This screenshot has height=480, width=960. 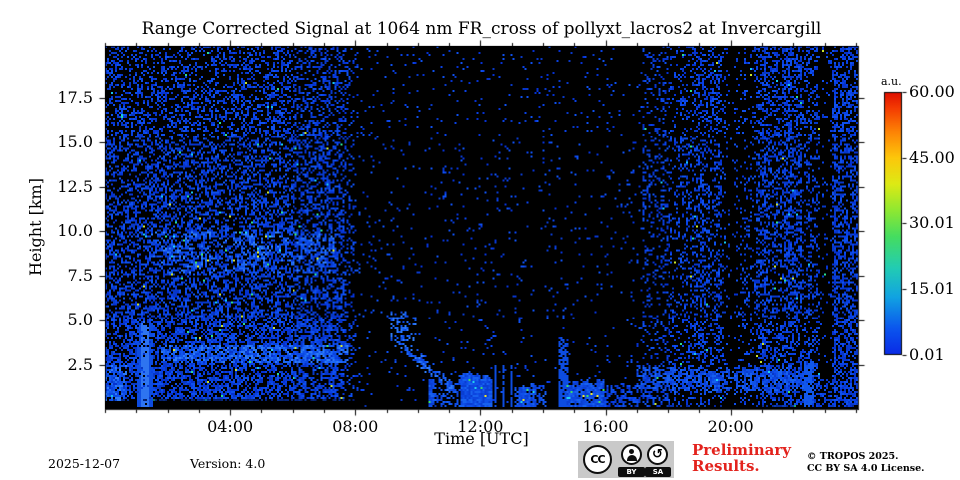 I want to click on cc-sa-arrow-icon: ↺, so click(x=657, y=454).